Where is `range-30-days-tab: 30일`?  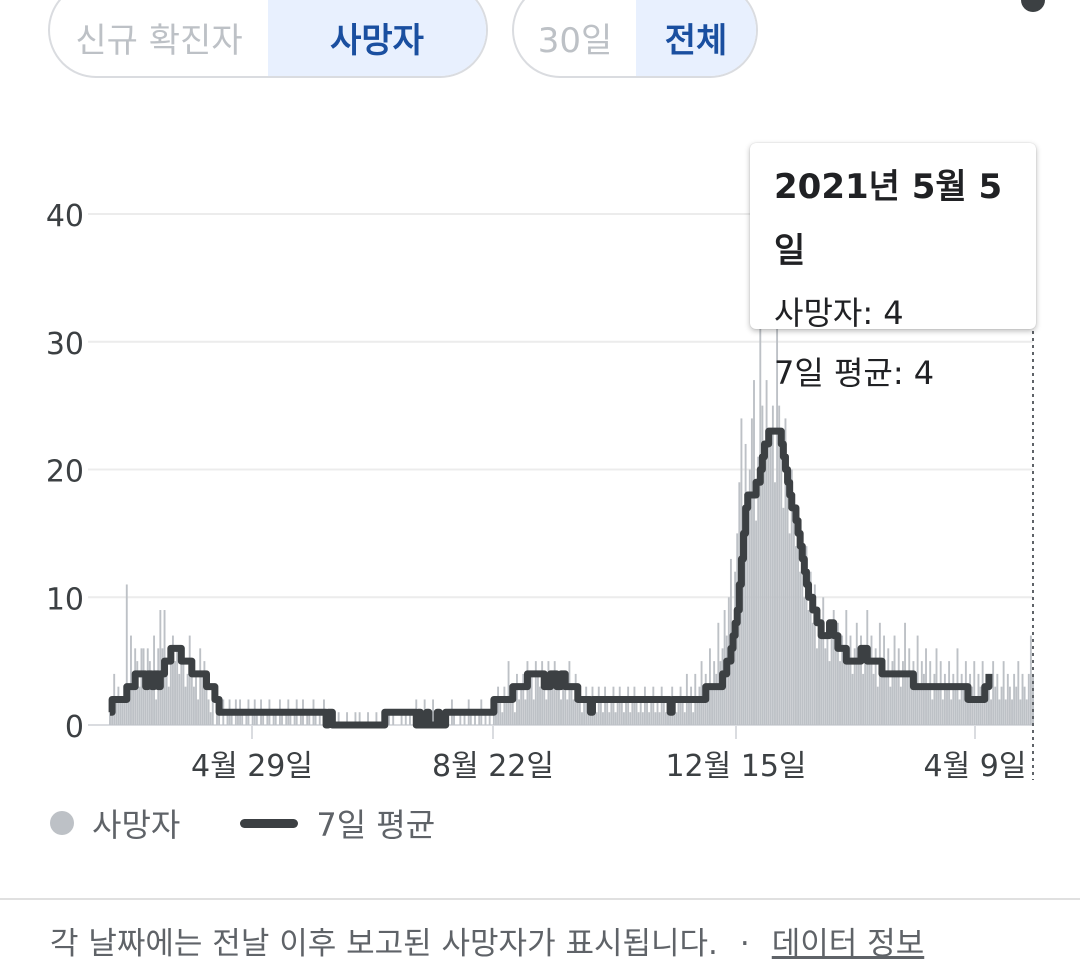
range-30-days-tab: 30일 is located at coordinates (575, 40).